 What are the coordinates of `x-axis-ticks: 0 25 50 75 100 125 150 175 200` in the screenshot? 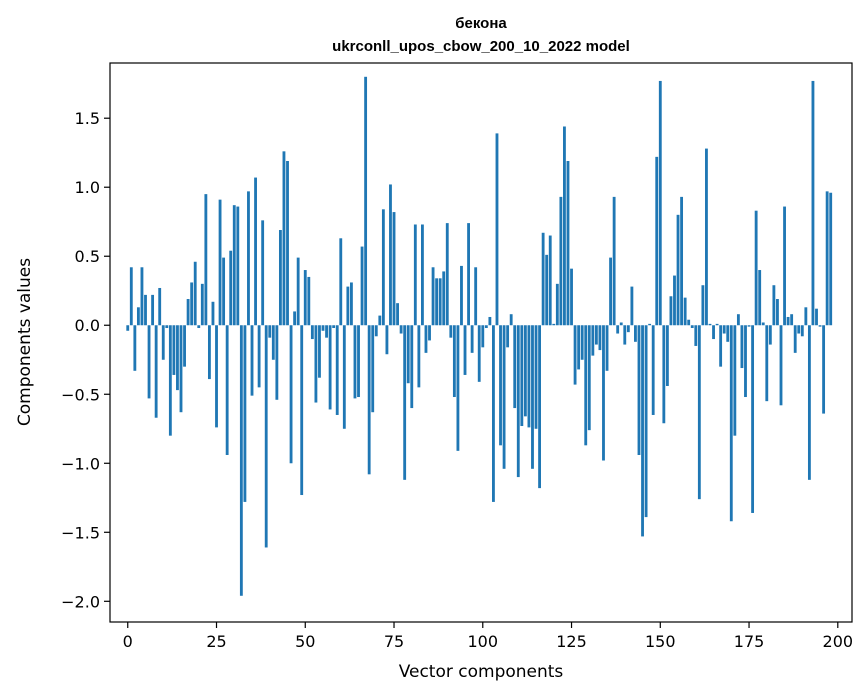 It's located at (488, 636).